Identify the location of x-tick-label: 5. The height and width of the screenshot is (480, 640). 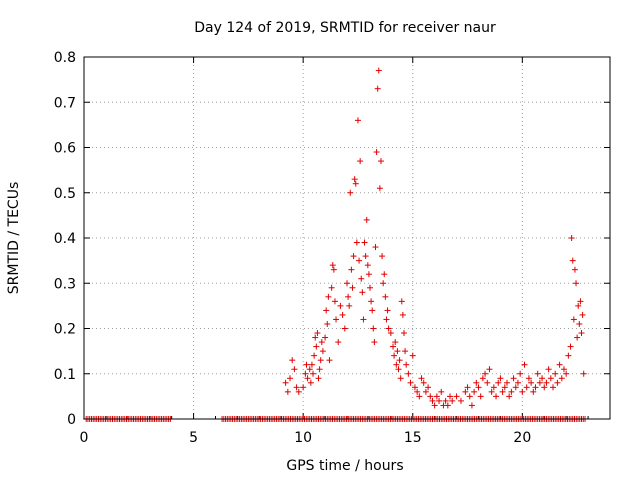
(193, 438).